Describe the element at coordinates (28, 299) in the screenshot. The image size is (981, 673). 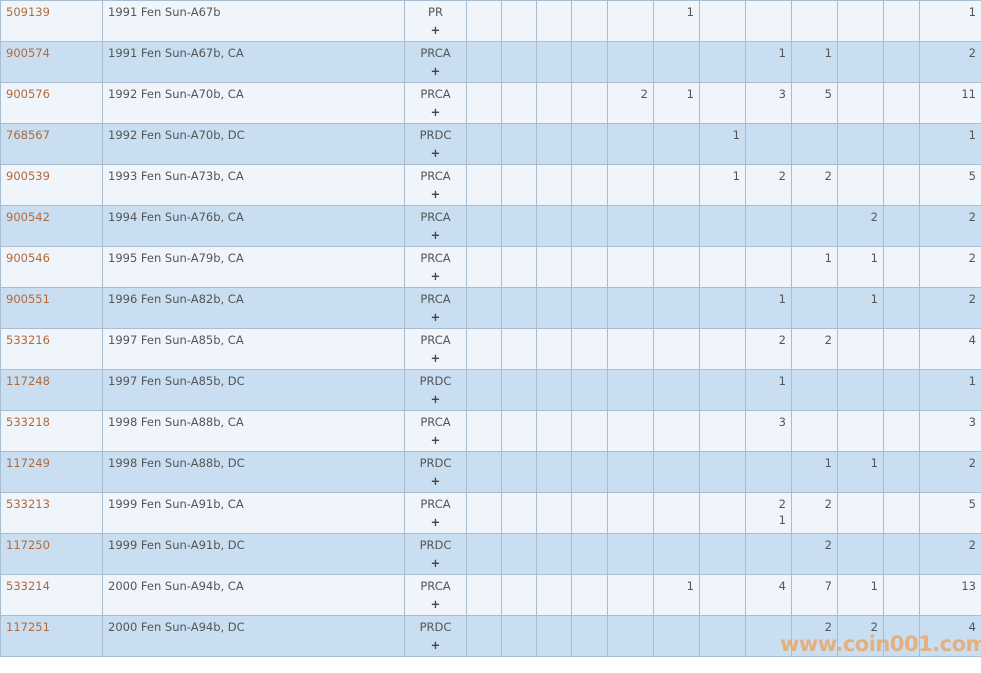
I see `coin-id-link: 900551` at that location.